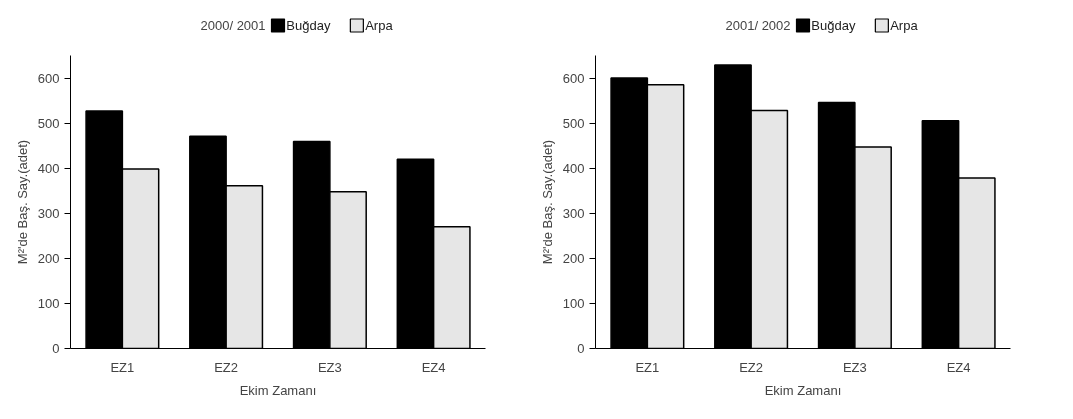  I want to click on legend-title: 2000/ 2001, so click(233, 25).